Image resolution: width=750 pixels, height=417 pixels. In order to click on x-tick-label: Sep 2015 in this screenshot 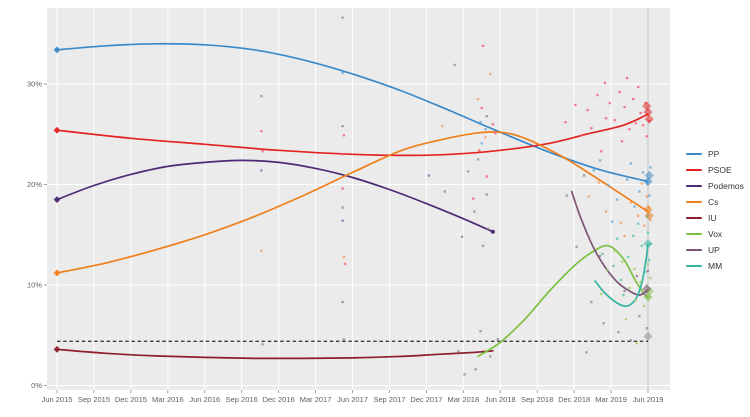, I will do `click(94, 399)`.